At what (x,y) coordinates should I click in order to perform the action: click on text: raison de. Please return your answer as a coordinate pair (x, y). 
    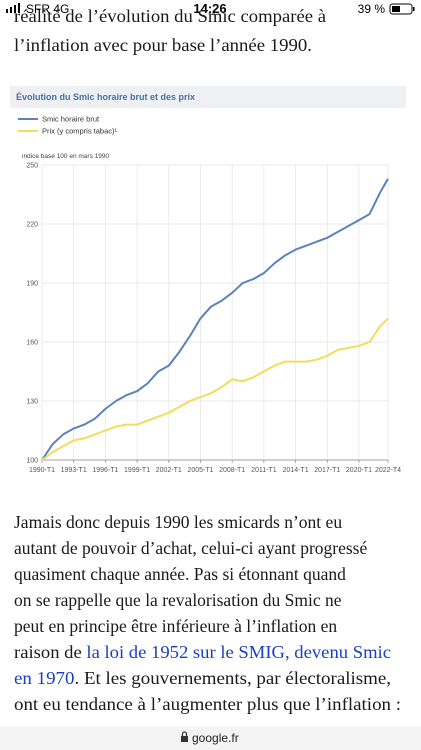
    Looking at the image, I should click on (50, 652).